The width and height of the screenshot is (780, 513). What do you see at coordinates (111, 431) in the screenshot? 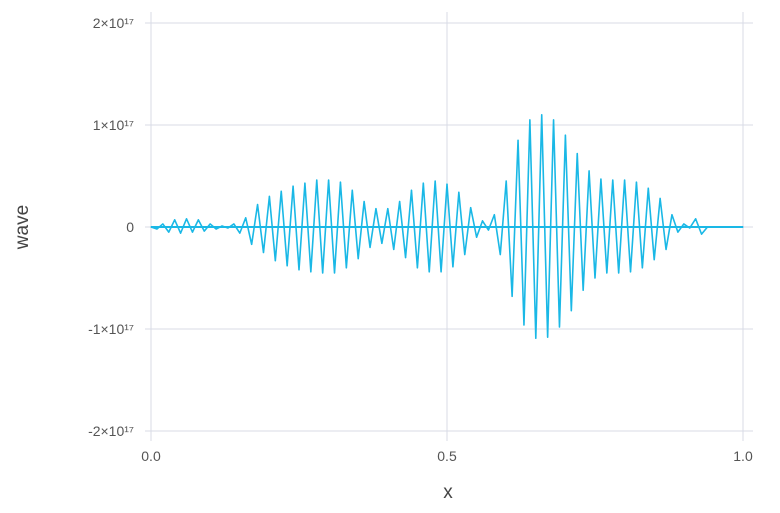
I see `y-tick-label: -2×10¹⁷` at bounding box center [111, 431].